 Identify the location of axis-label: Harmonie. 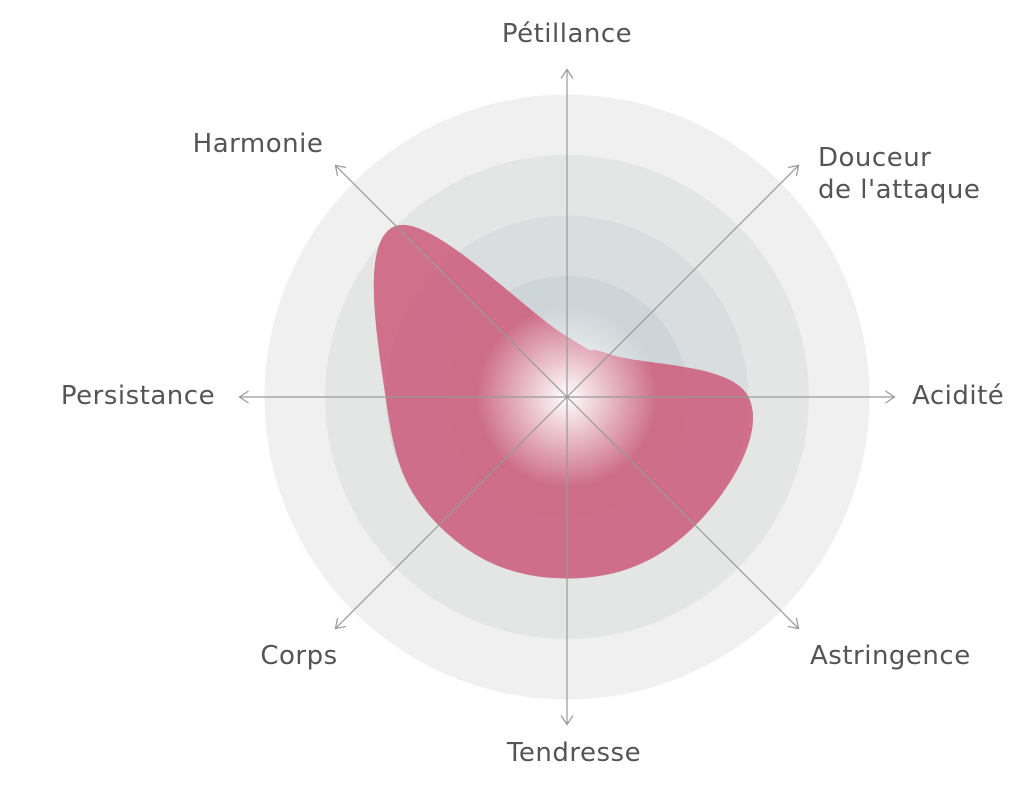
(258, 144).